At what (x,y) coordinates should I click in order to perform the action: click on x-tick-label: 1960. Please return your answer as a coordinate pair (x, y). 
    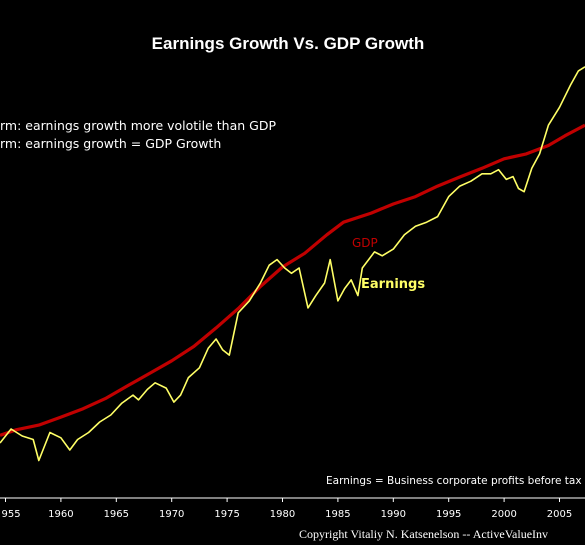
    Looking at the image, I should click on (60, 514).